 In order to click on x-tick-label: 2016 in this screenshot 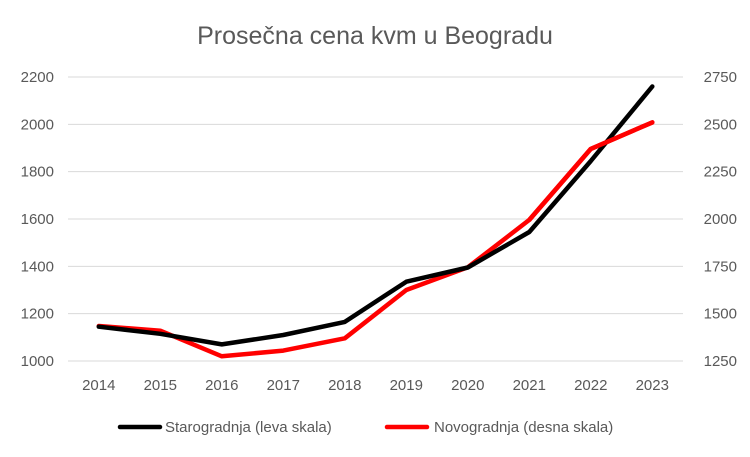, I will do `click(221, 385)`.